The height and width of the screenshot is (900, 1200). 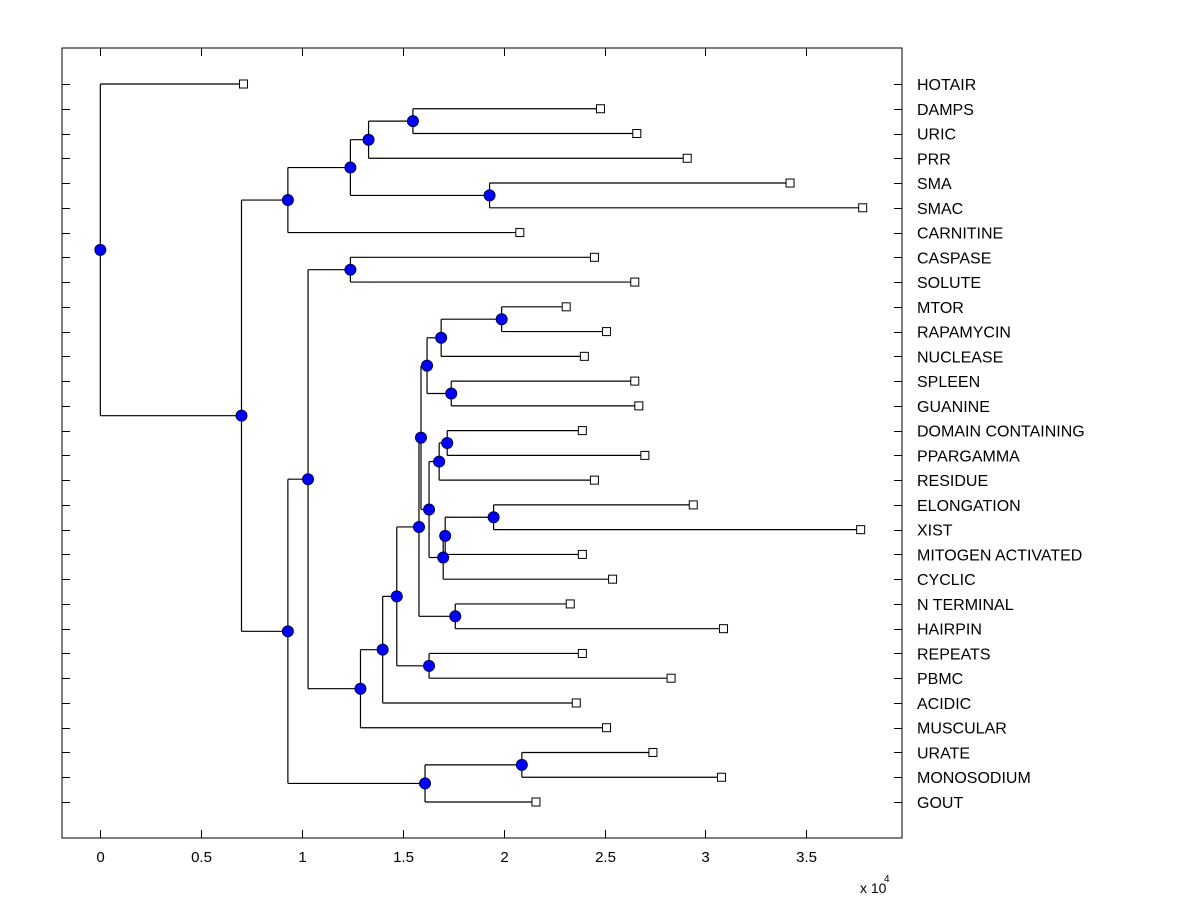 What do you see at coordinates (954, 258) in the screenshot?
I see `leaf-label: CASPASE` at bounding box center [954, 258].